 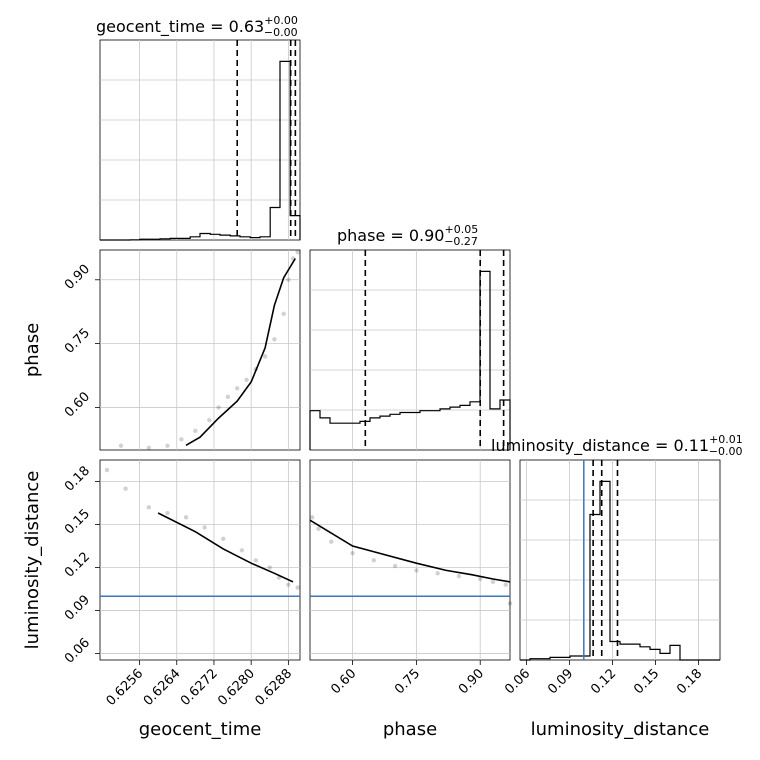 I want to click on panel-hist-phase, so click(x=410, y=350).